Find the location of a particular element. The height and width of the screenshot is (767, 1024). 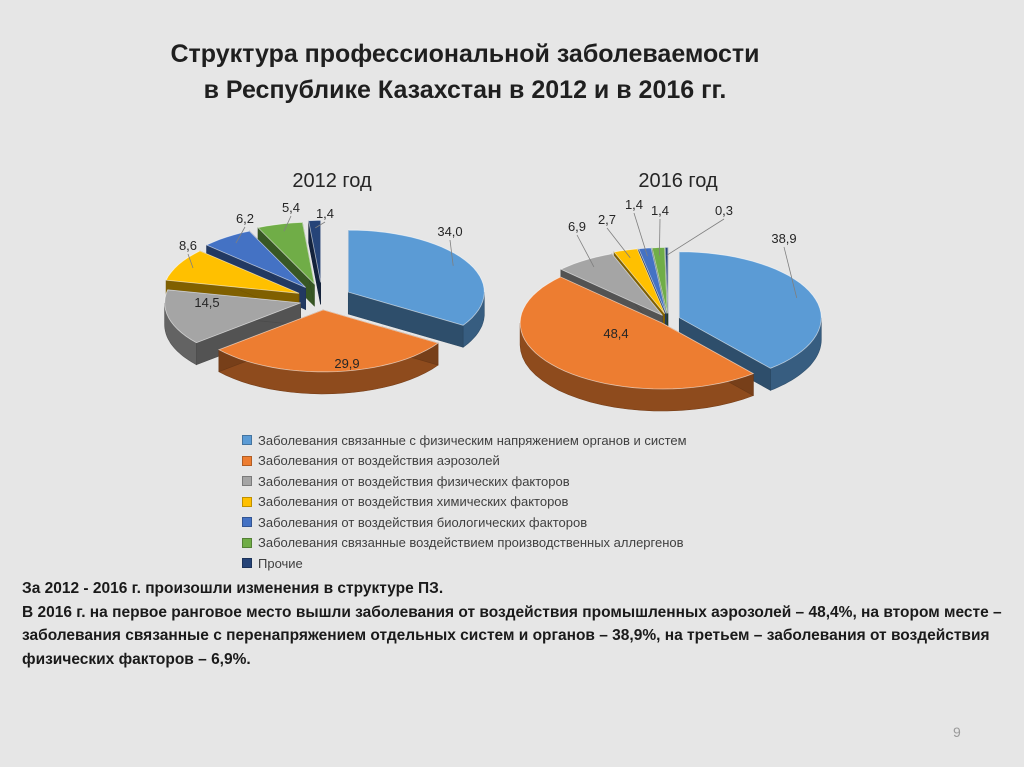

pie-data-label: 38,9 is located at coordinates (783, 238).